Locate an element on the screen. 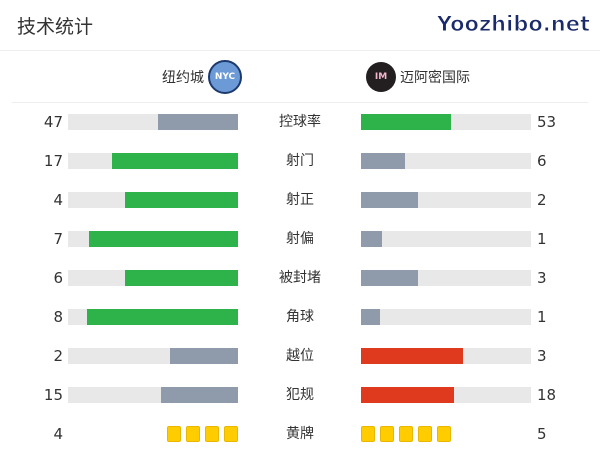 This screenshot has height=453, width=600. home-value: 8 is located at coordinates (58, 317).